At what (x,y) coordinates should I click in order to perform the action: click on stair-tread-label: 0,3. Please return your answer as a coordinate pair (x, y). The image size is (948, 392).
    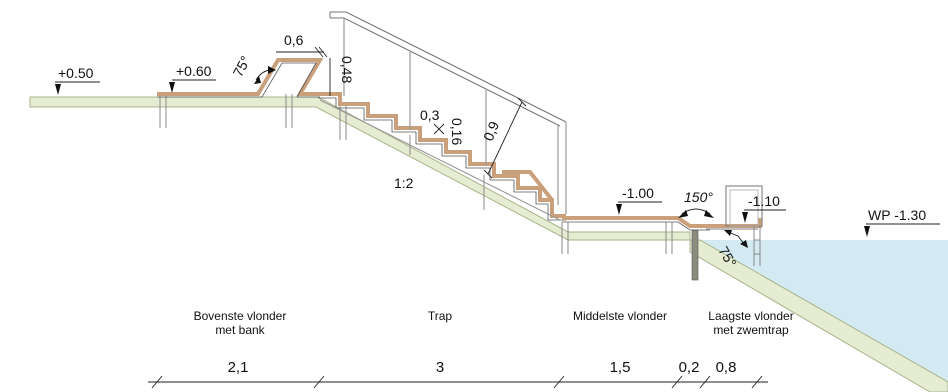
    Looking at the image, I should click on (430, 115).